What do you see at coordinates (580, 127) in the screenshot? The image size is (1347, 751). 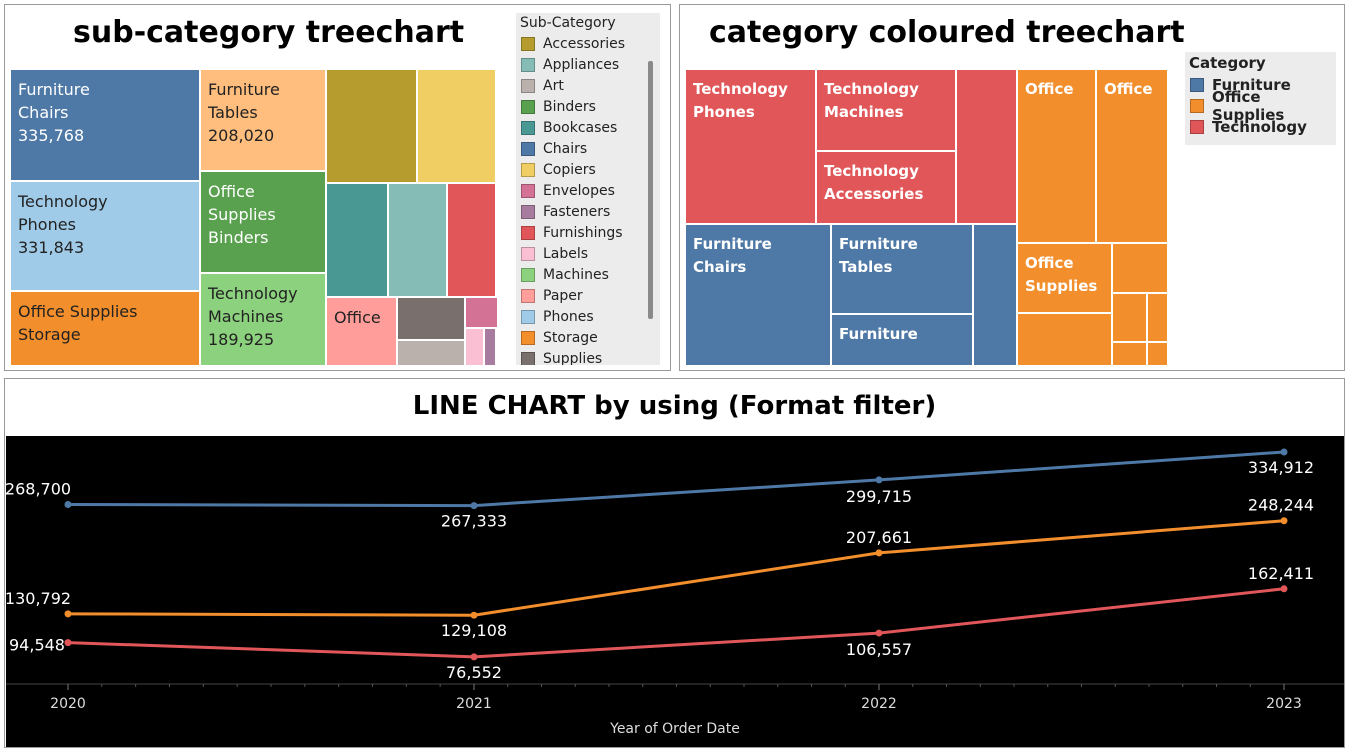 I see `legend-label: Bookcases` at bounding box center [580, 127].